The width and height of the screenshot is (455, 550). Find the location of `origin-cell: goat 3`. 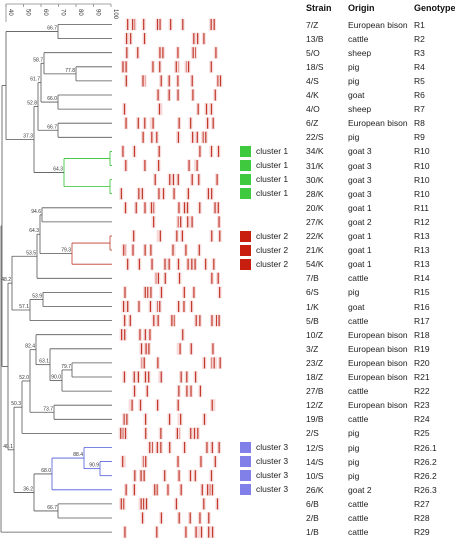

origin-cell: goat 3 is located at coordinates (360, 193).